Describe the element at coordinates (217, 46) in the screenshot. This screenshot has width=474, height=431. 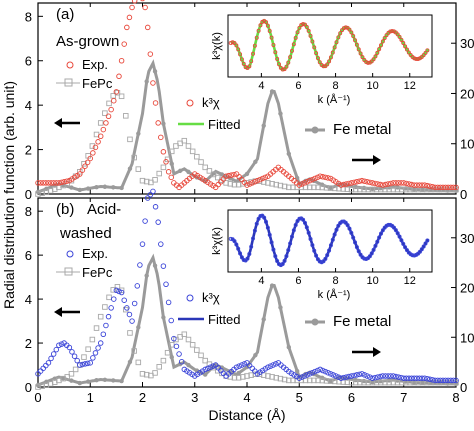
I see `inset-y-axis-label: k³χ(k)` at that location.